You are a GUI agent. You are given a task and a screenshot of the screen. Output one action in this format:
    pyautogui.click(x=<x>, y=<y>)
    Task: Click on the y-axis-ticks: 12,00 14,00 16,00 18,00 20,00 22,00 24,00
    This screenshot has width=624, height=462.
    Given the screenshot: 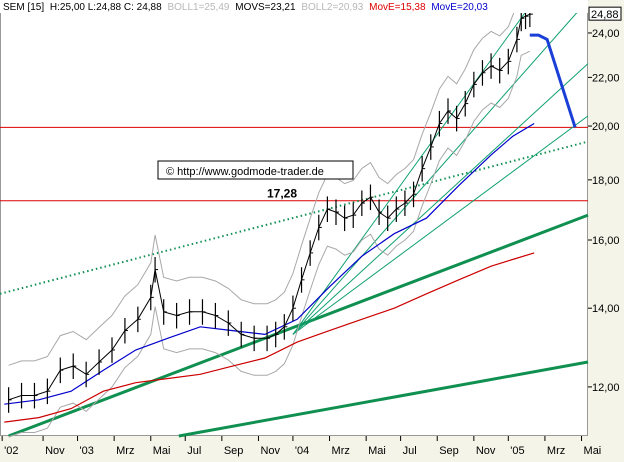 What is the action you would take?
    pyautogui.click(x=604, y=211)
    